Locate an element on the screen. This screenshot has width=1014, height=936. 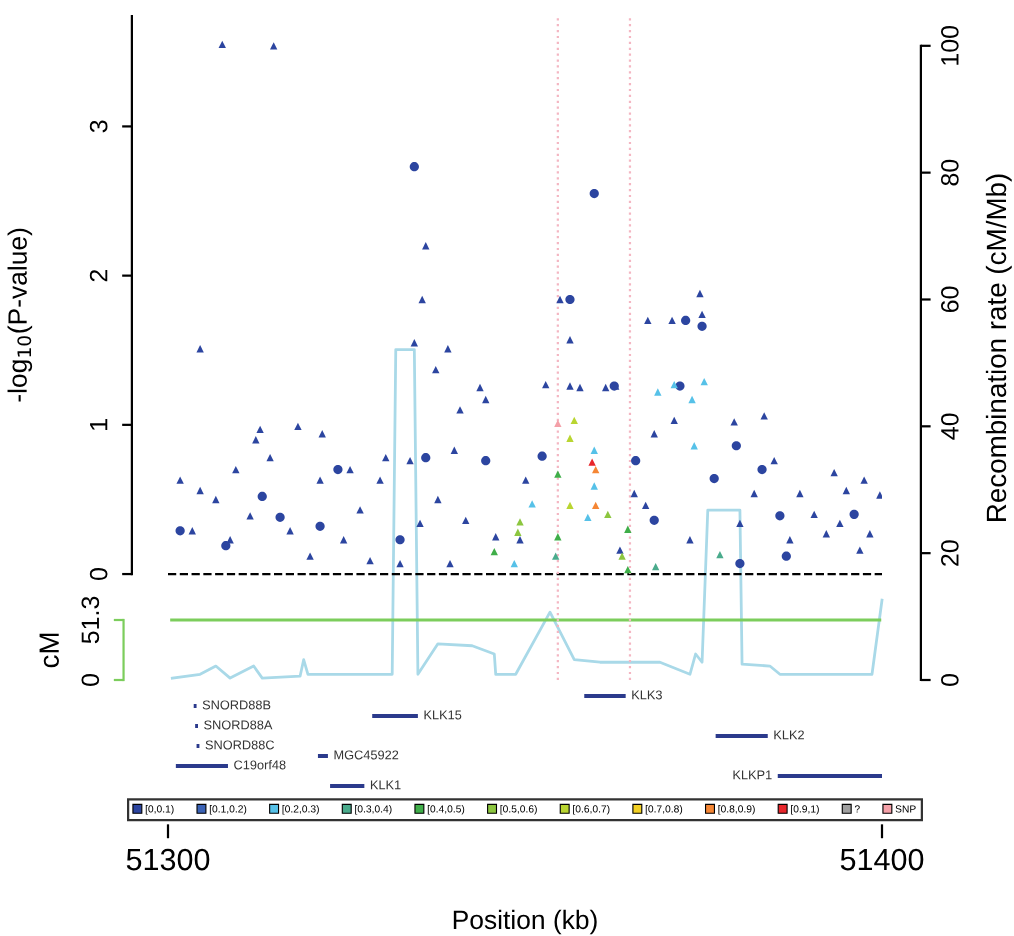
y2-axis-title: Recombination rate (cM/Mb) is located at coordinates (998, 347).